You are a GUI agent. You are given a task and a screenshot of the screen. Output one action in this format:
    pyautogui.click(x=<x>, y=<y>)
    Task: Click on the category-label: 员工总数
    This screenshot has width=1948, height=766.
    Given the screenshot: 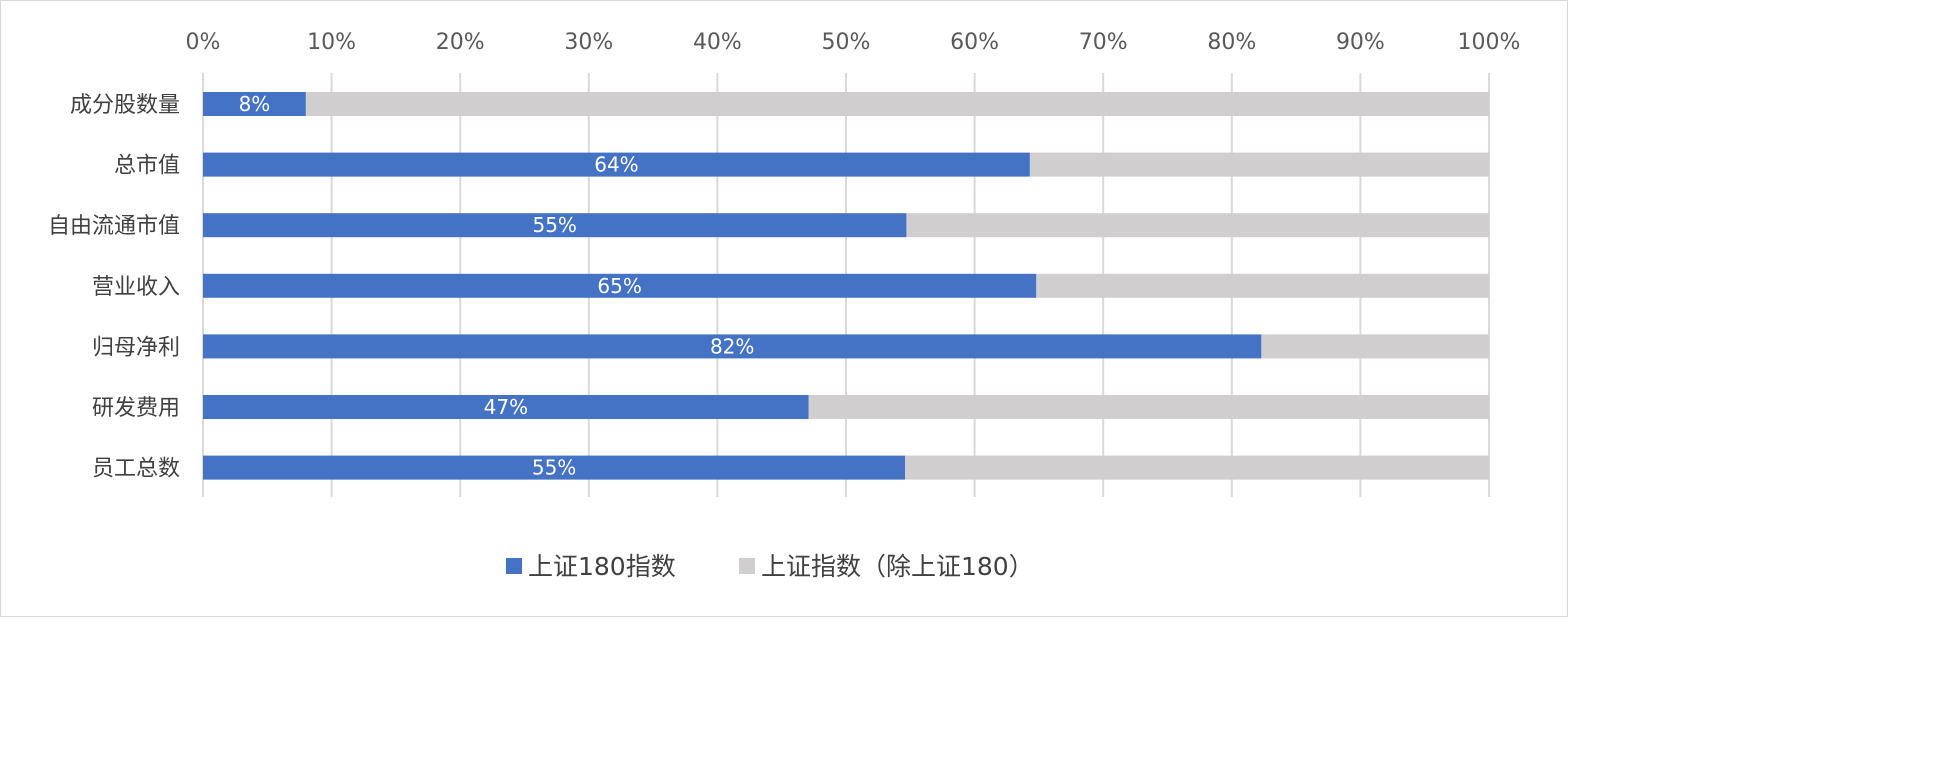 What is the action you would take?
    pyautogui.click(x=136, y=469)
    